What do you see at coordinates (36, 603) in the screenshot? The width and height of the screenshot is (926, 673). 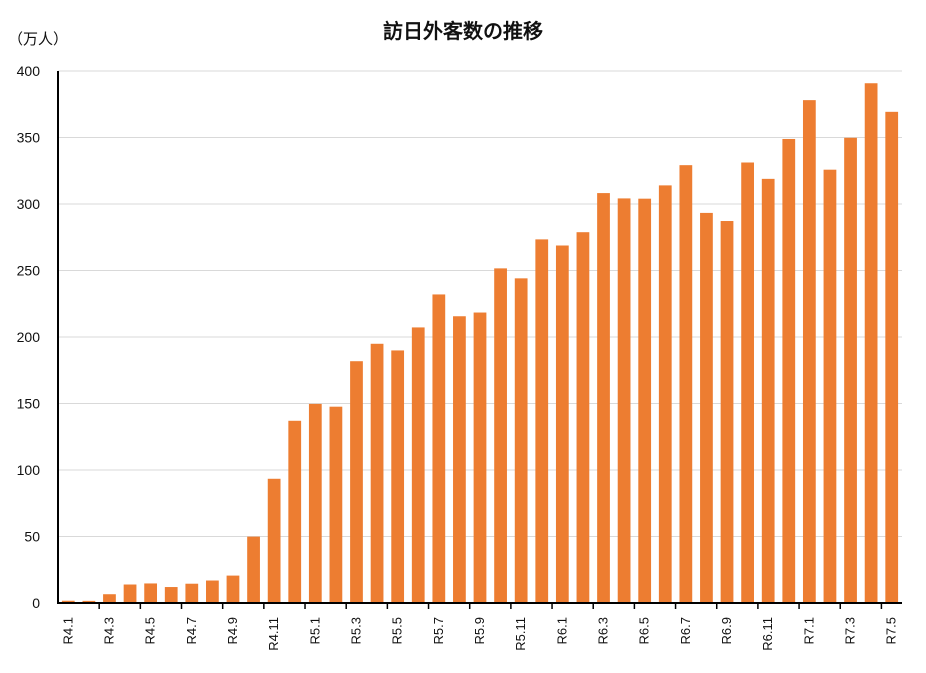 I see `y-tick-label: 0` at bounding box center [36, 603].